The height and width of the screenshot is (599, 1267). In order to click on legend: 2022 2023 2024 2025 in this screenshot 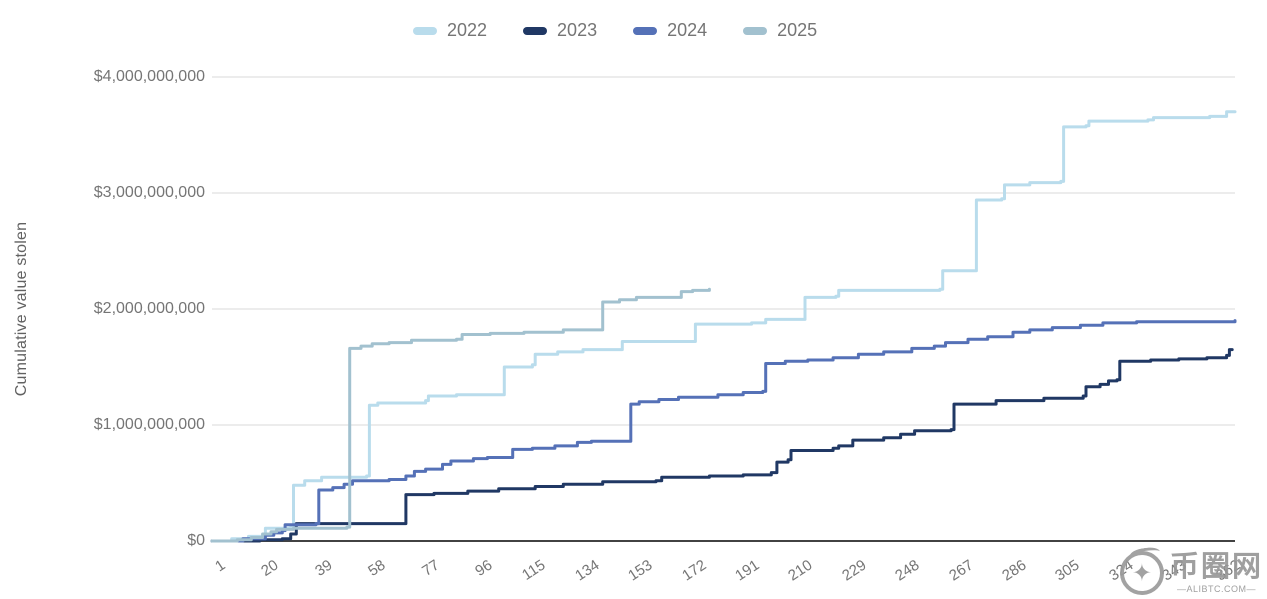, I will do `click(615, 30)`.